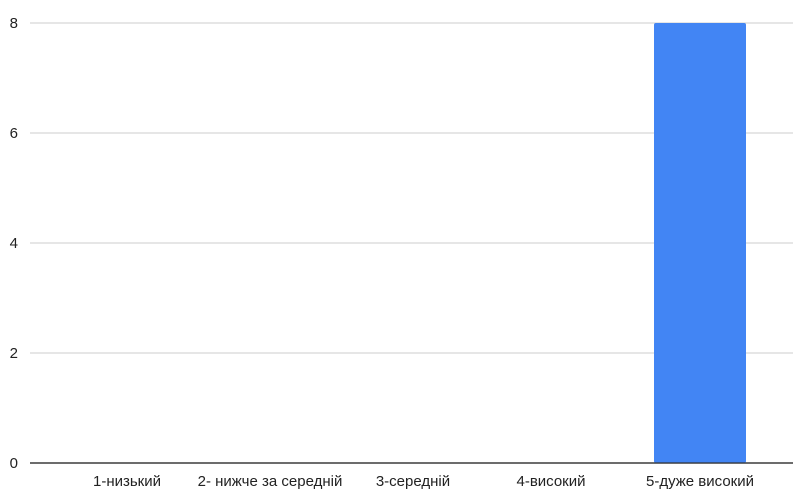  I want to click on x-category-label: 4-високий, so click(550, 481).